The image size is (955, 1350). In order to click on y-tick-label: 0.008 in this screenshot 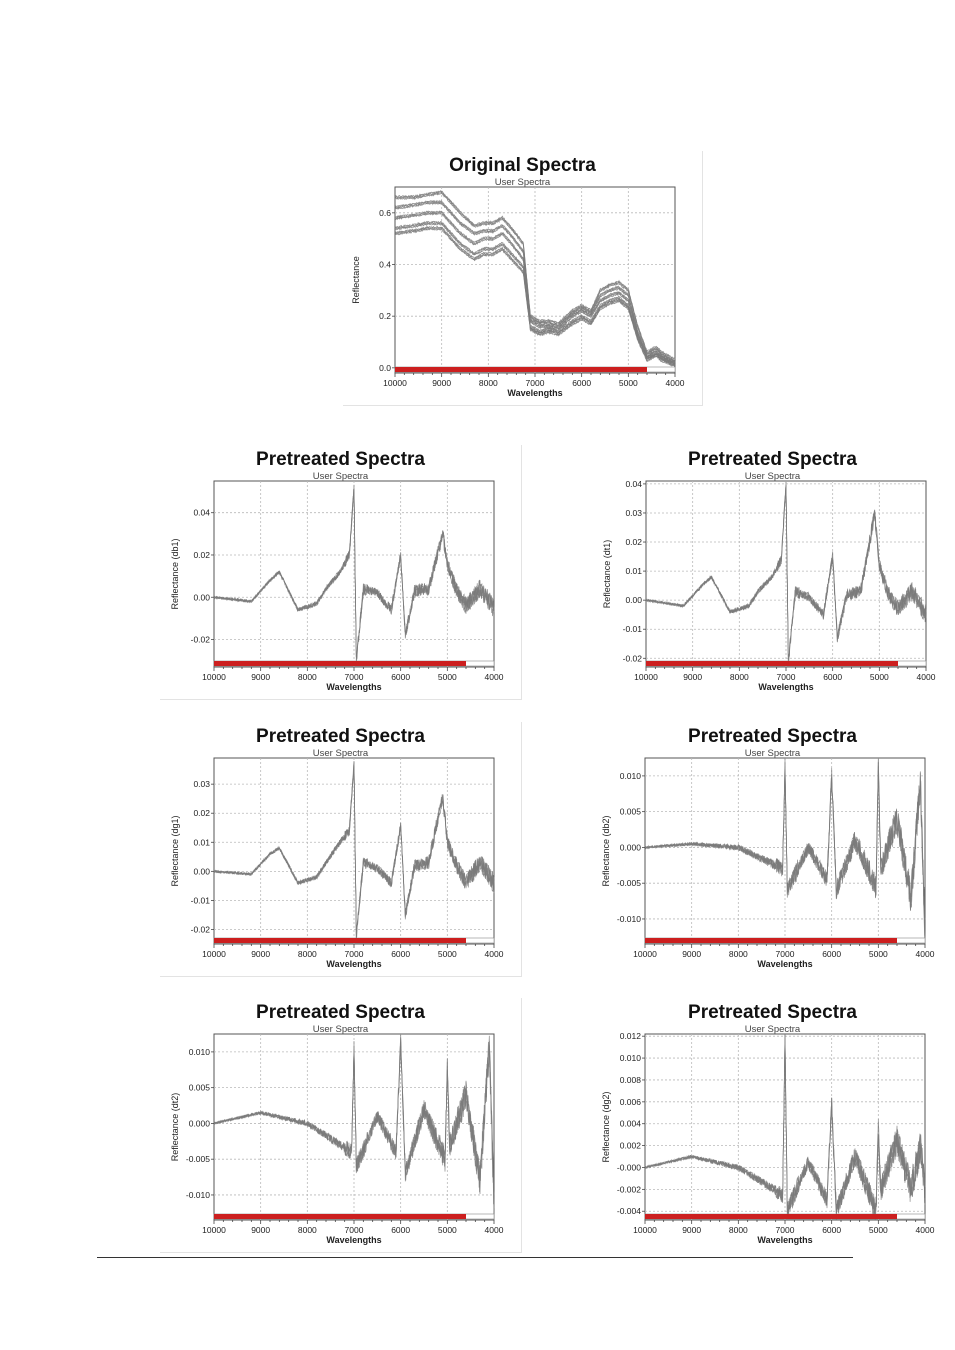, I will do `click(631, 1080)`.